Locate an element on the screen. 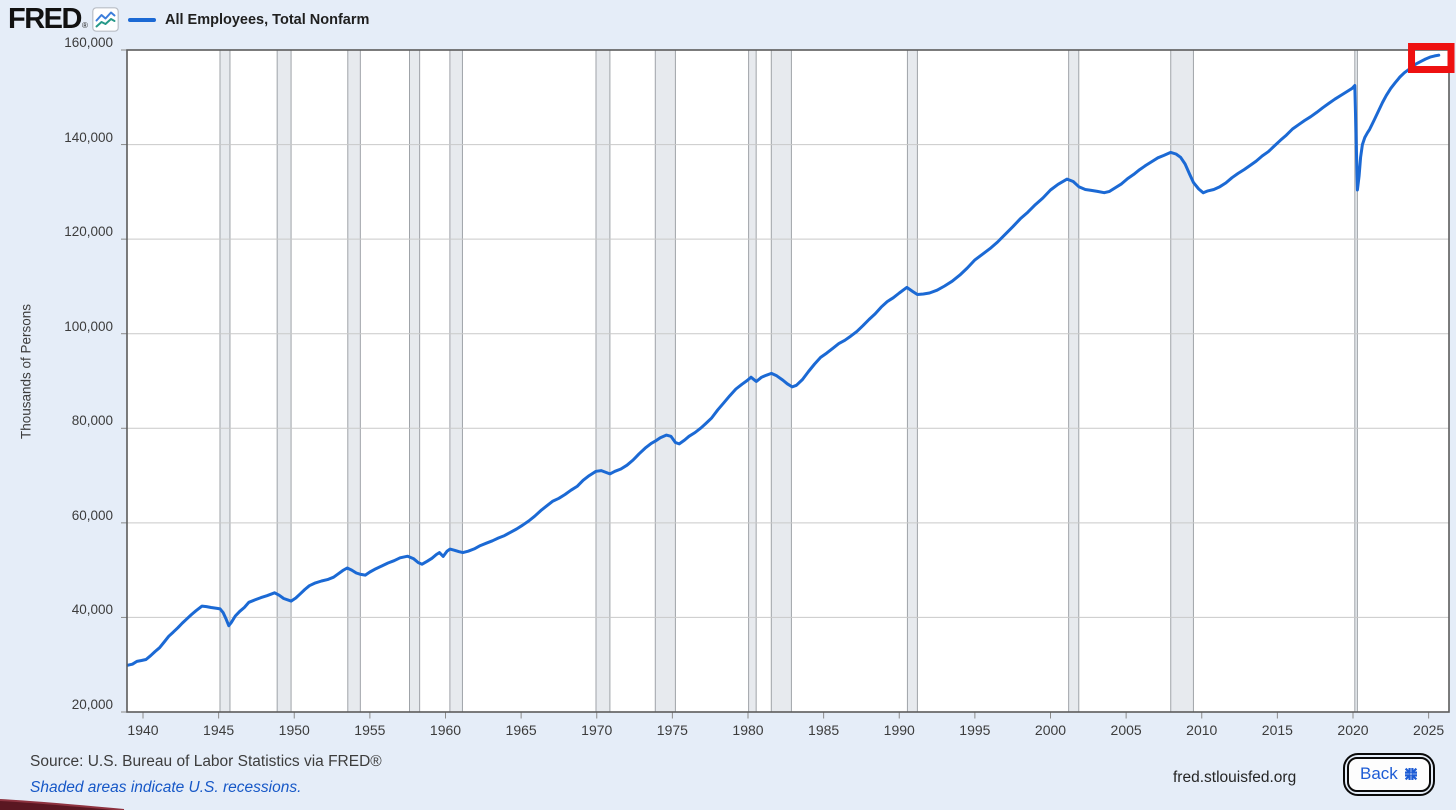 The width and height of the screenshot is (1456, 810). x-tick-label: 1990 is located at coordinates (899, 730).